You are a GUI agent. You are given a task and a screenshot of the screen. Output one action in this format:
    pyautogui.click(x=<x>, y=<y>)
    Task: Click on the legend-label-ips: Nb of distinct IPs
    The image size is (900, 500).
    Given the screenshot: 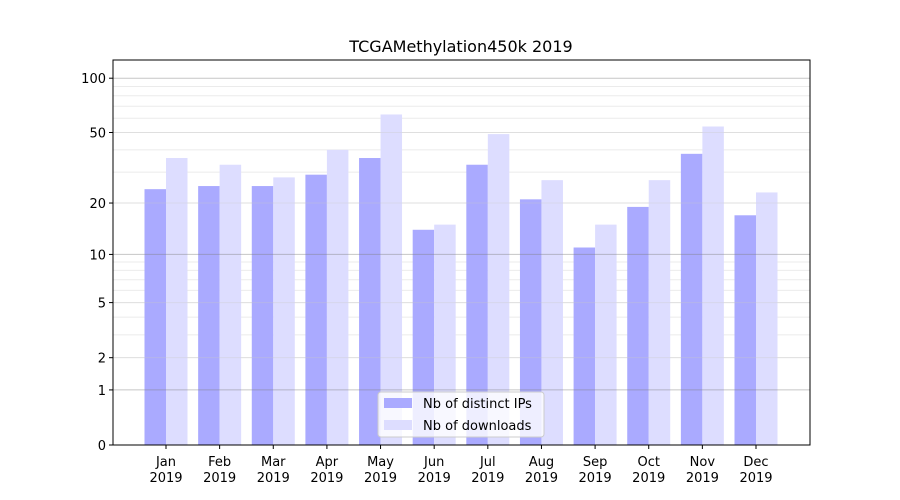 What is the action you would take?
    pyautogui.click(x=477, y=404)
    